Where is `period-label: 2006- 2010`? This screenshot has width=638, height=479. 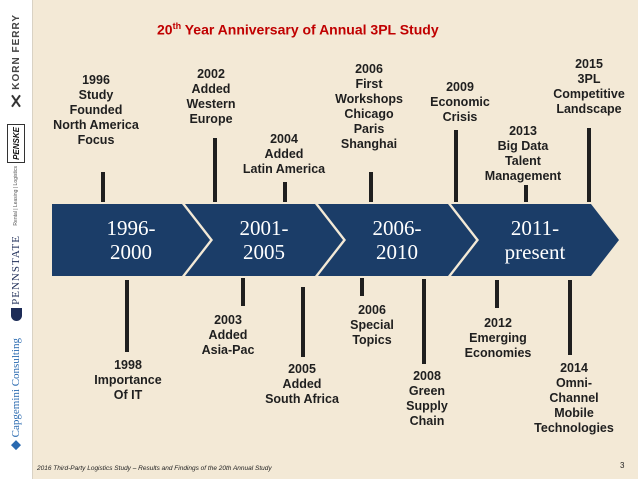 period-label: 2006- 2010 is located at coordinates (397, 239).